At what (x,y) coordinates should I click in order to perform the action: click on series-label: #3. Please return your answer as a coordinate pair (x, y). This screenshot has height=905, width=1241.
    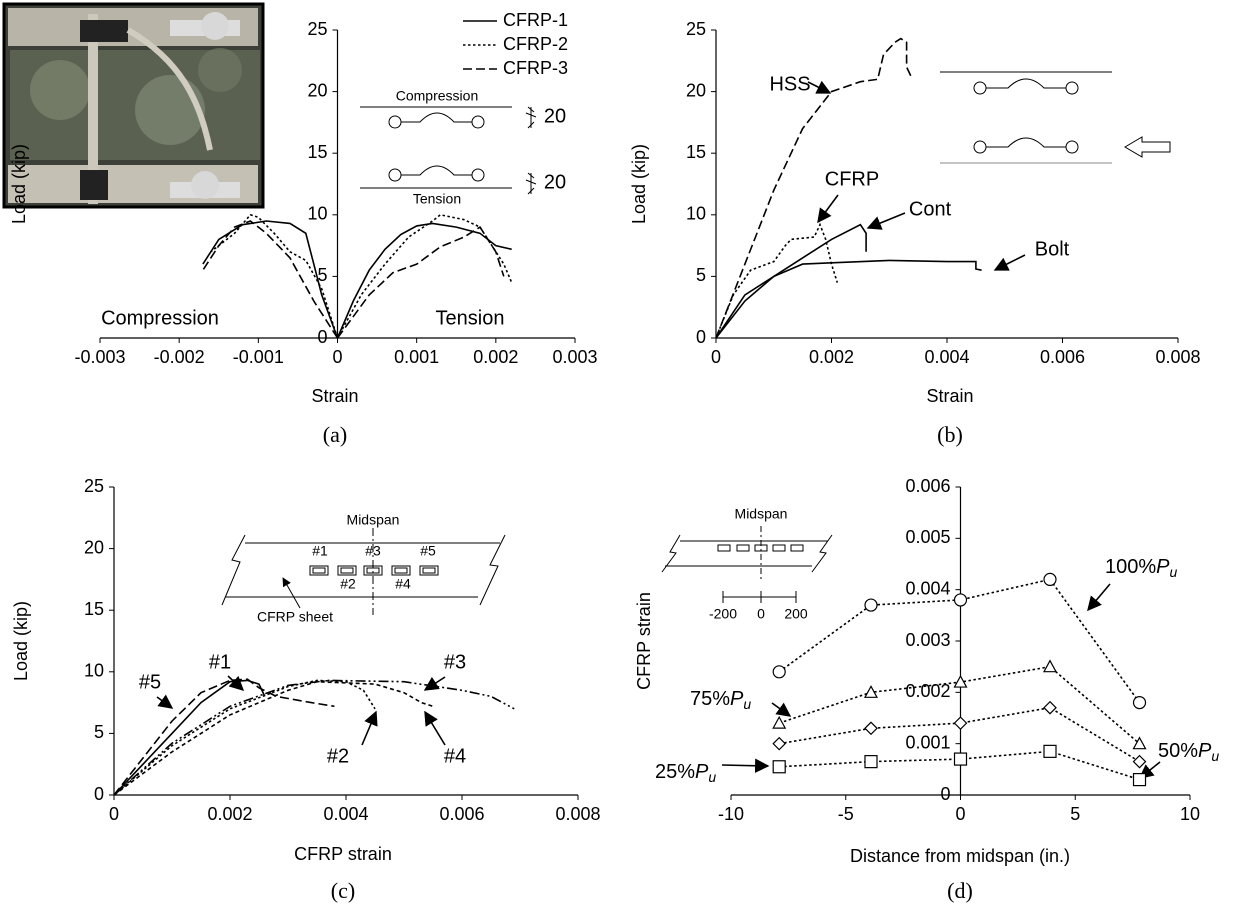
    Looking at the image, I should click on (455, 662).